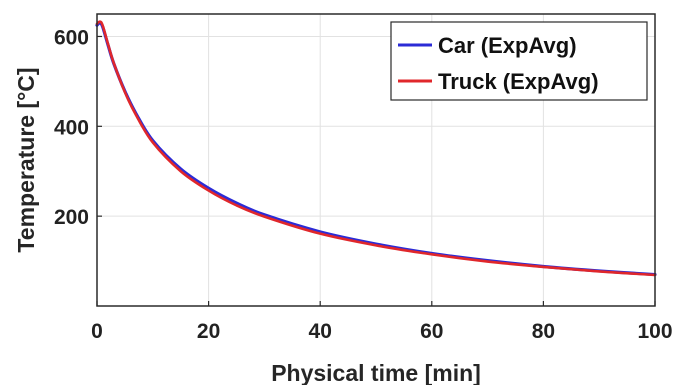  Describe the element at coordinates (320, 331) in the screenshot. I see `x-tick-label: 40` at that location.